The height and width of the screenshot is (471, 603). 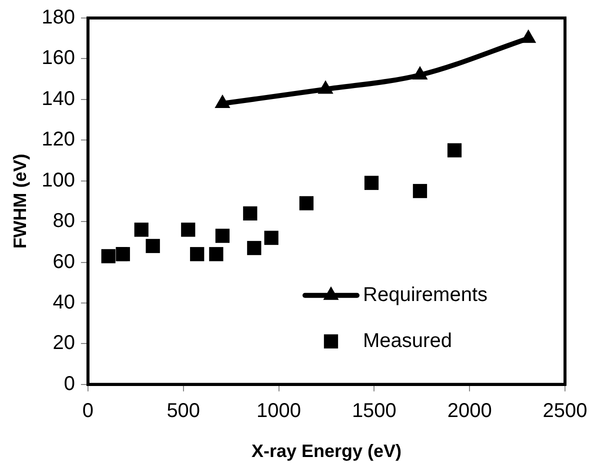 I want to click on x-tick-label: 1000, so click(x=279, y=411).